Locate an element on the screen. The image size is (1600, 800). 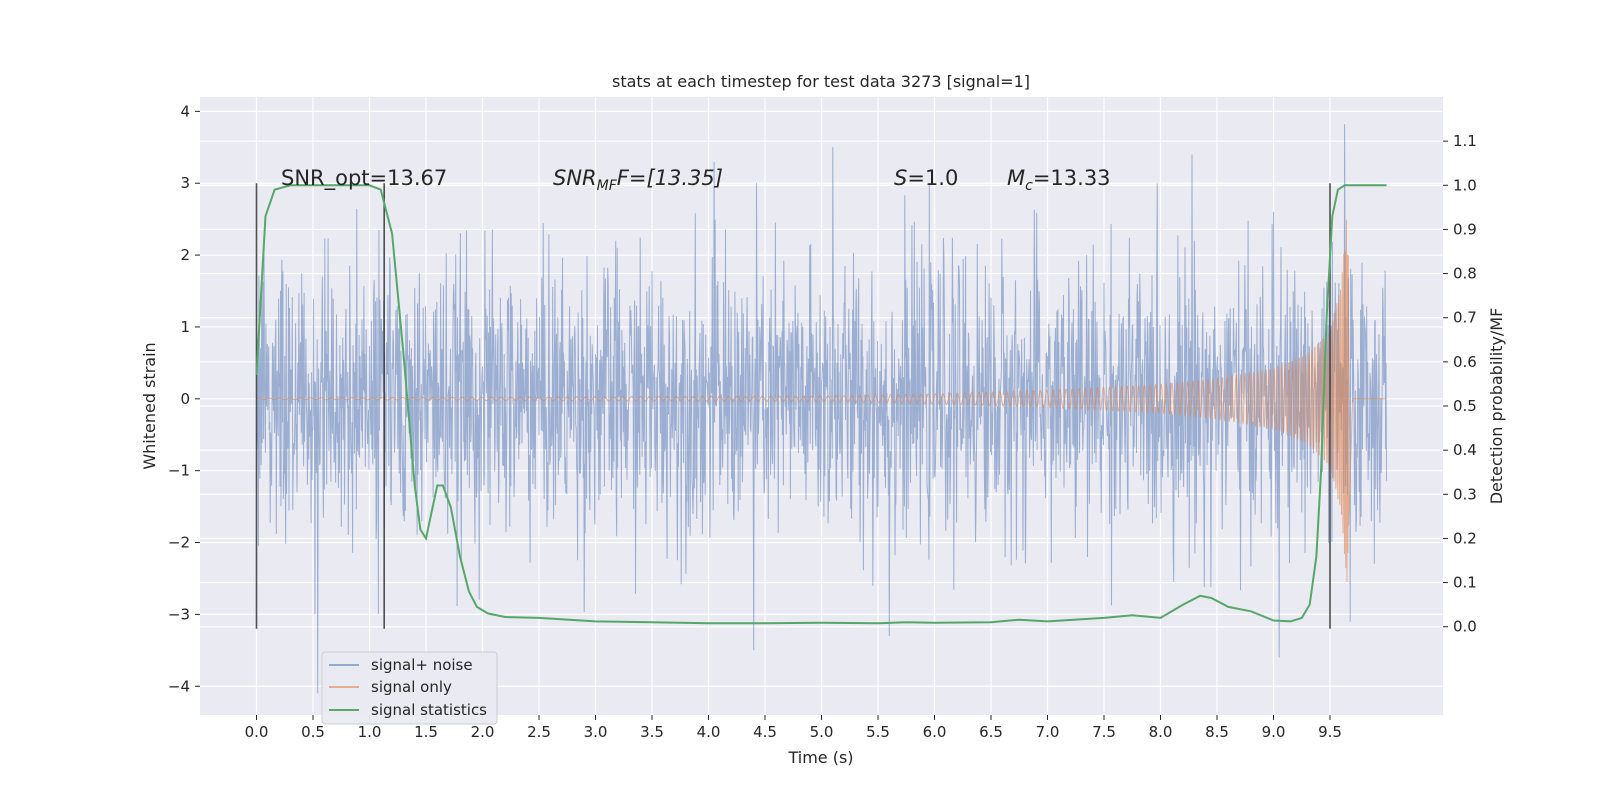
x-tick-label: 5.5 is located at coordinates (878, 732).